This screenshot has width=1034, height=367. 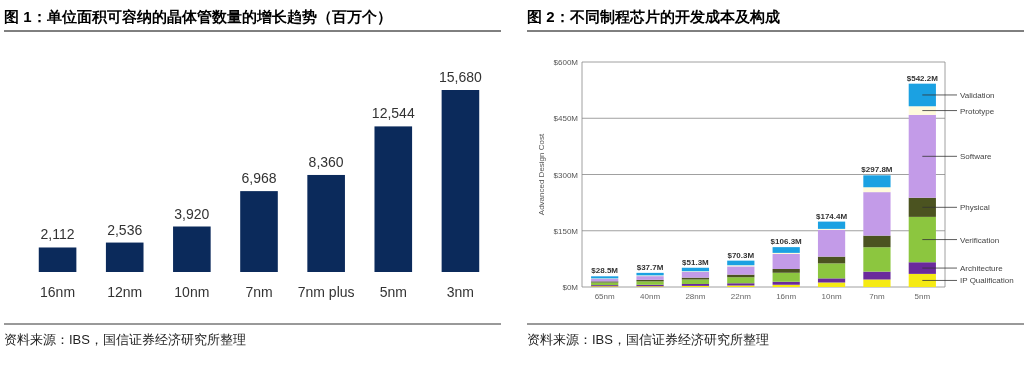 I want to click on text: Architecture, so click(x=982, y=269).